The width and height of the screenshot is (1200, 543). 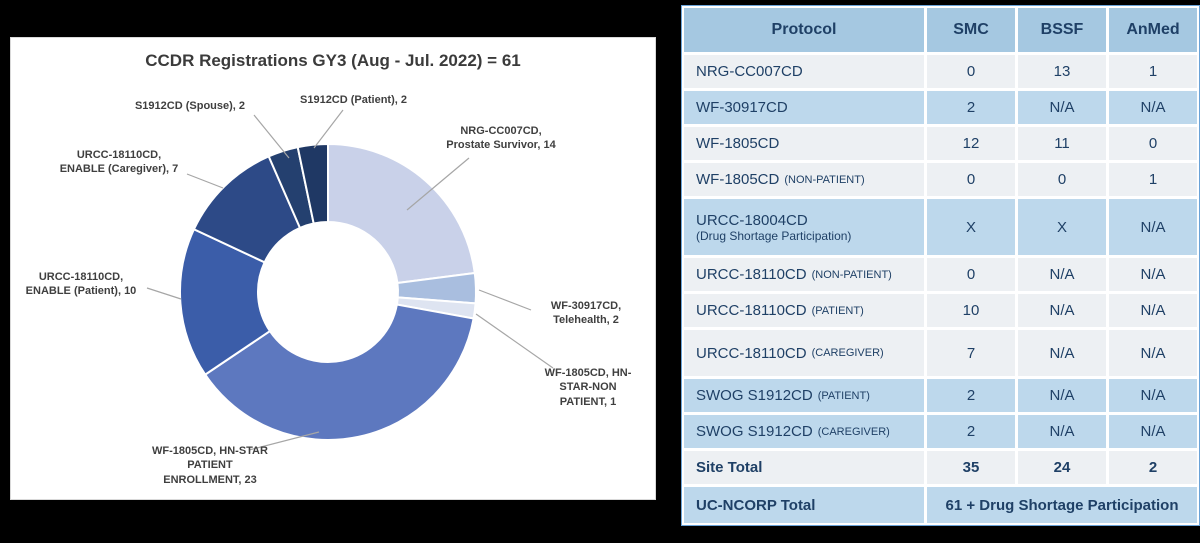 I want to click on table-row-nrg-cc007cd: NRG-CC007CD 0 13 1, so click(x=940, y=71).